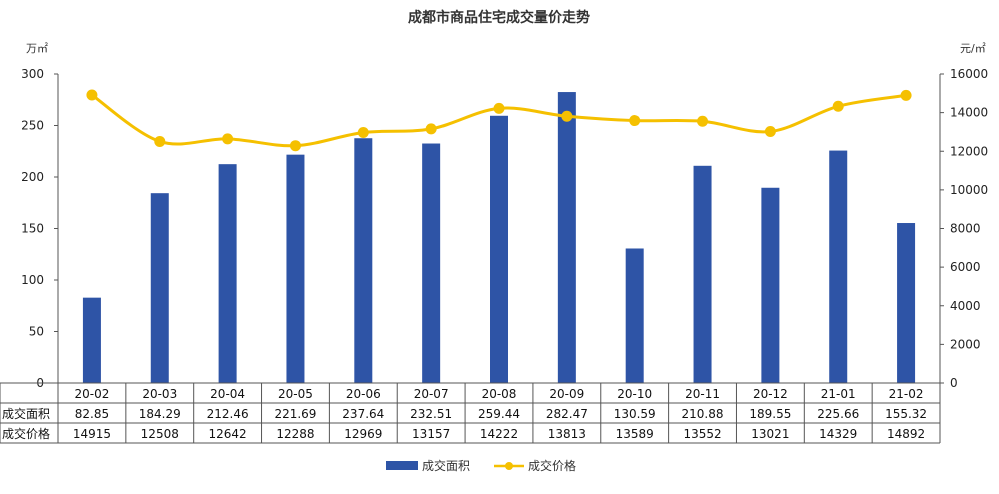  I want to click on area-value-cell: 184.29, so click(160, 414).